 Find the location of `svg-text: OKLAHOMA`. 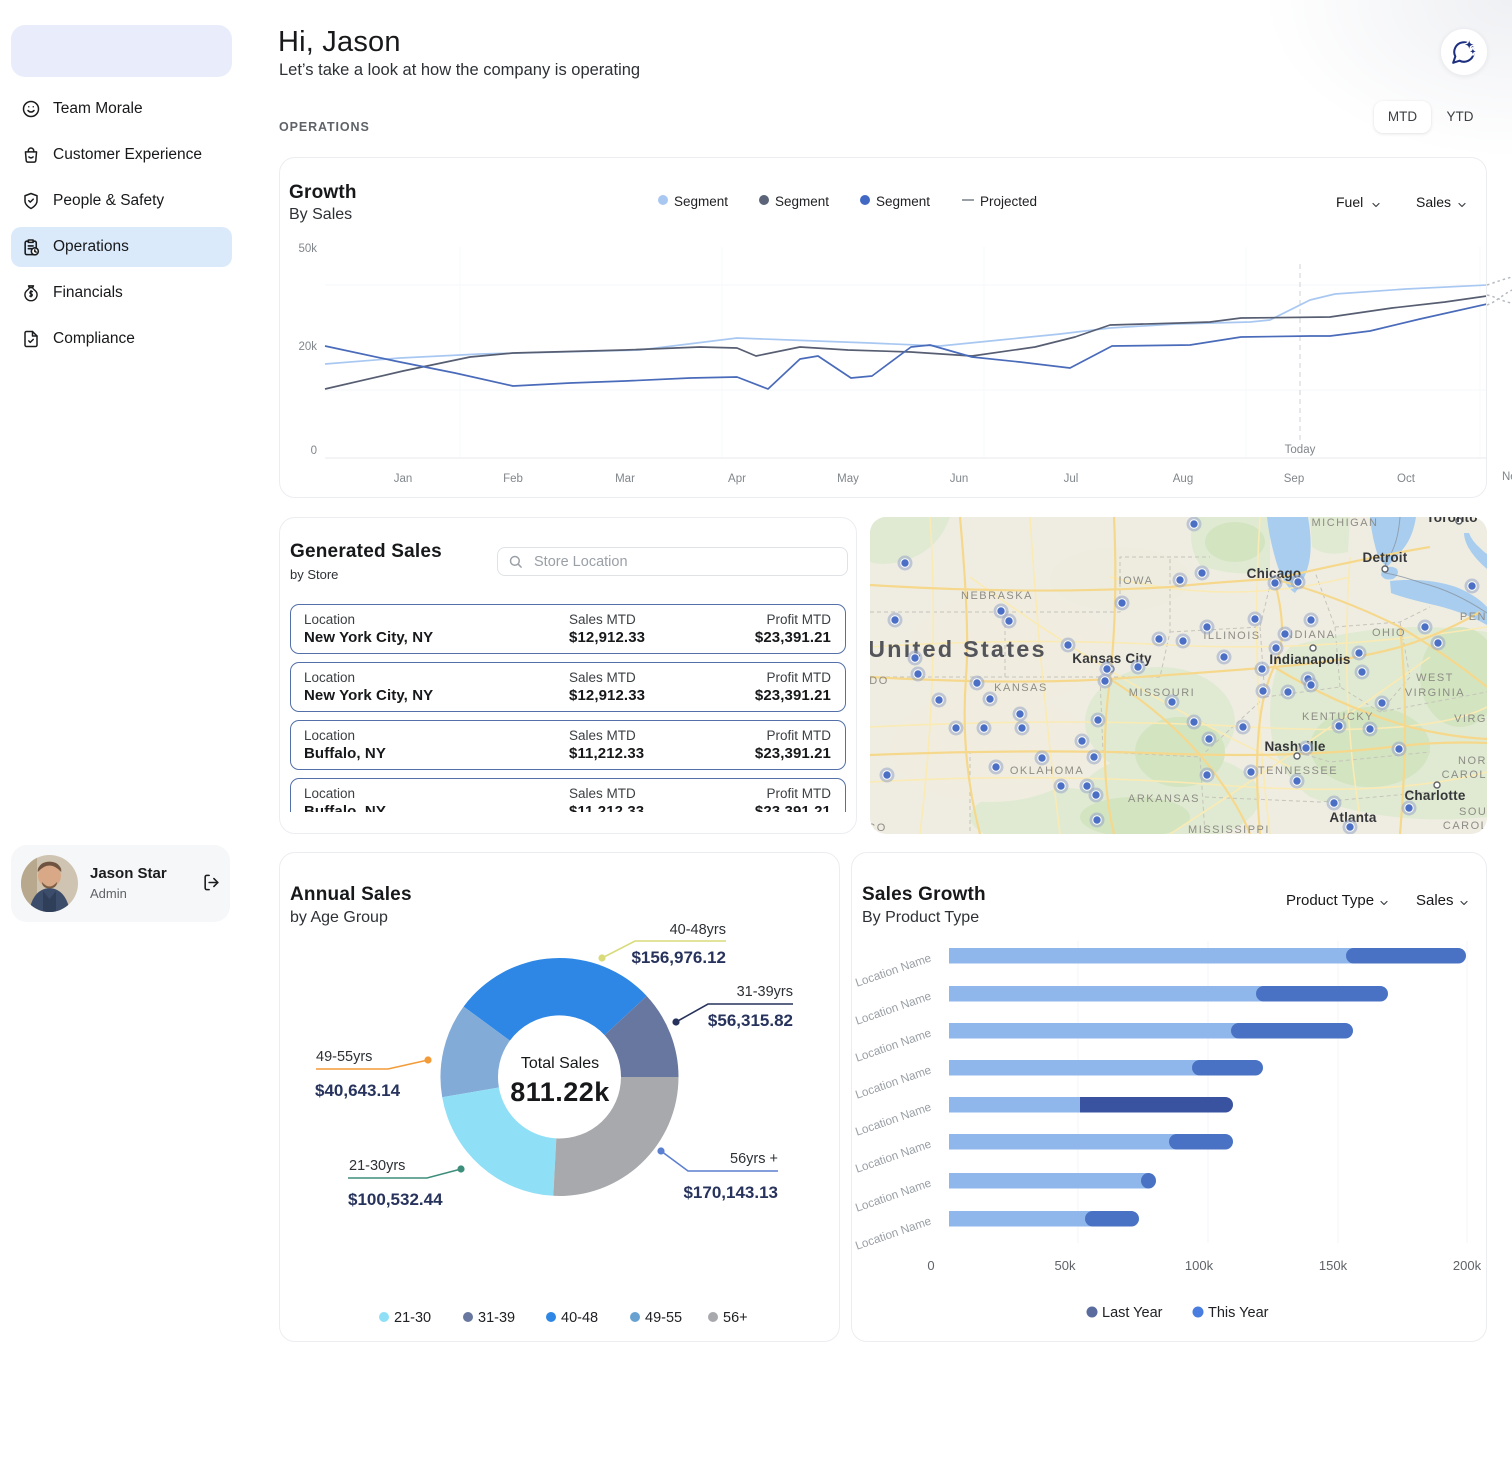

svg-text: OKLAHOMA is located at coordinates (1047, 771).